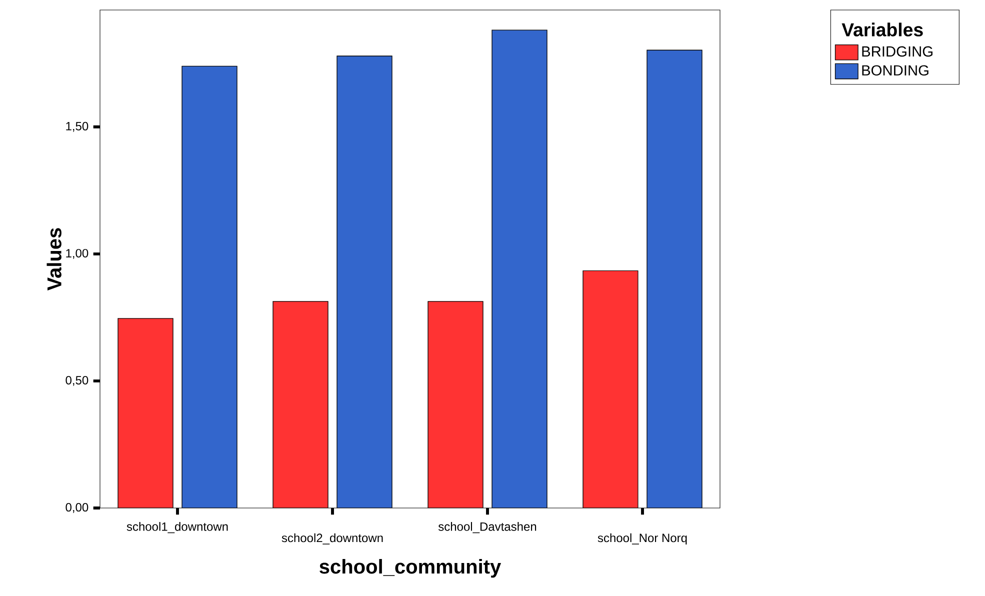 The height and width of the screenshot is (596, 985). I want to click on x-tick-label: school_Nor Norq, so click(642, 539).